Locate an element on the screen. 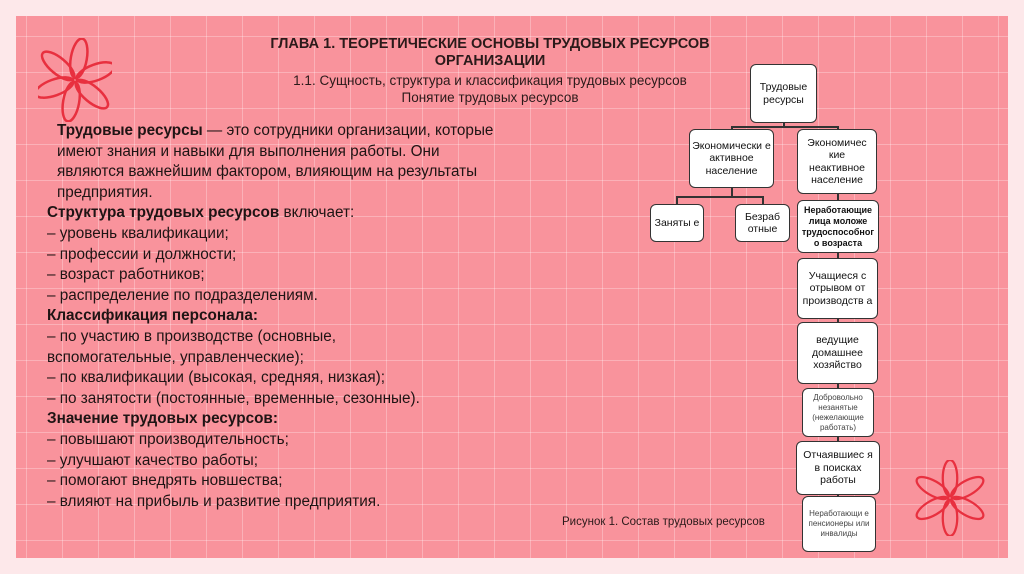 This screenshot has height=574, width=1024. importance-heading: Значение трудовых ресурсов: is located at coordinates (162, 419).